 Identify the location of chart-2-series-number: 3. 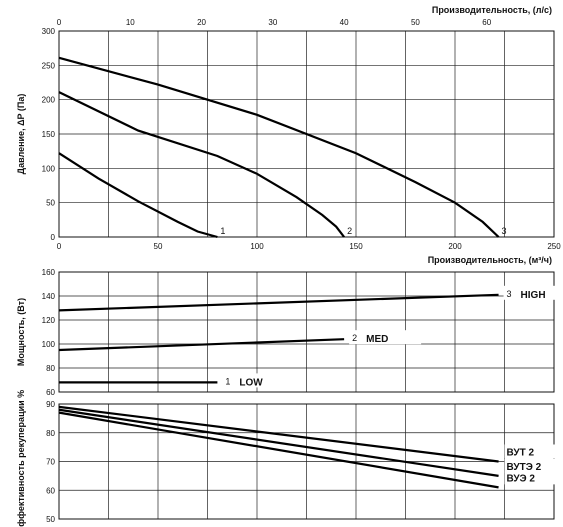
(509, 294).